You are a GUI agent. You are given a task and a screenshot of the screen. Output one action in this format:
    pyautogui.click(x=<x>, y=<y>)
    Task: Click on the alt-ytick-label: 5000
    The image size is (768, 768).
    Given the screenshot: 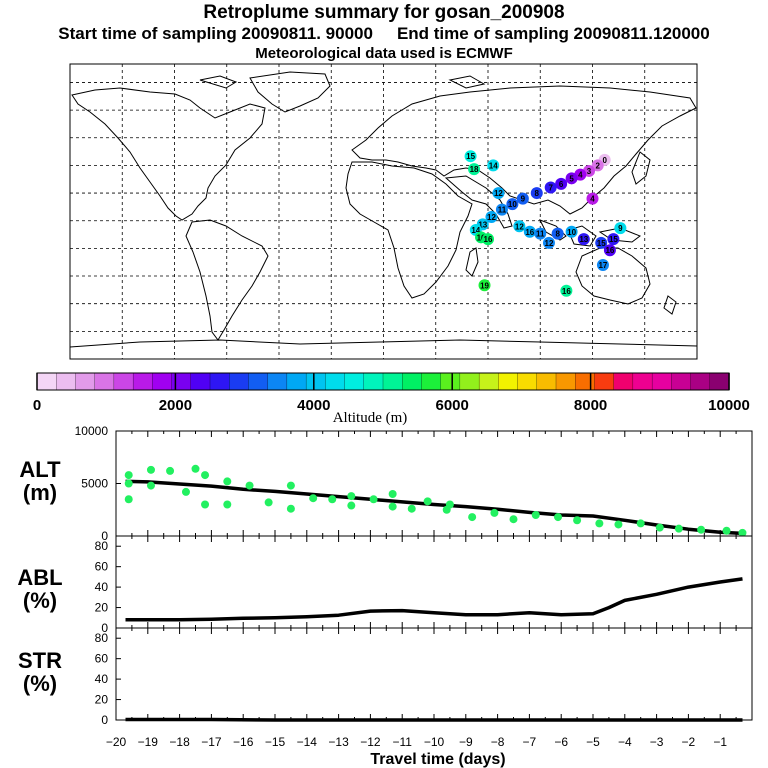 What is the action you would take?
    pyautogui.click(x=94, y=484)
    